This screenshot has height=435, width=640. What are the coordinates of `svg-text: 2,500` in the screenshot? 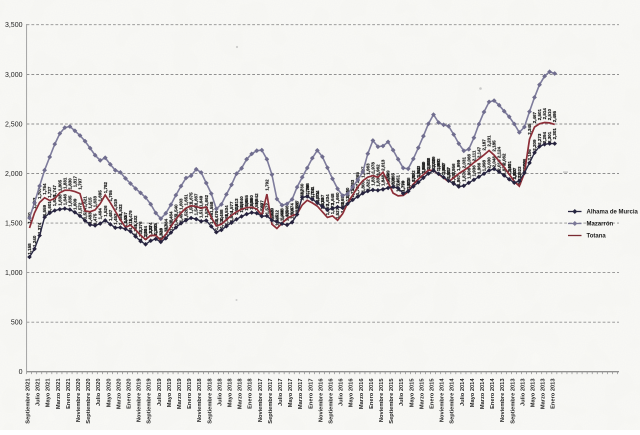 It's located at (14, 124).